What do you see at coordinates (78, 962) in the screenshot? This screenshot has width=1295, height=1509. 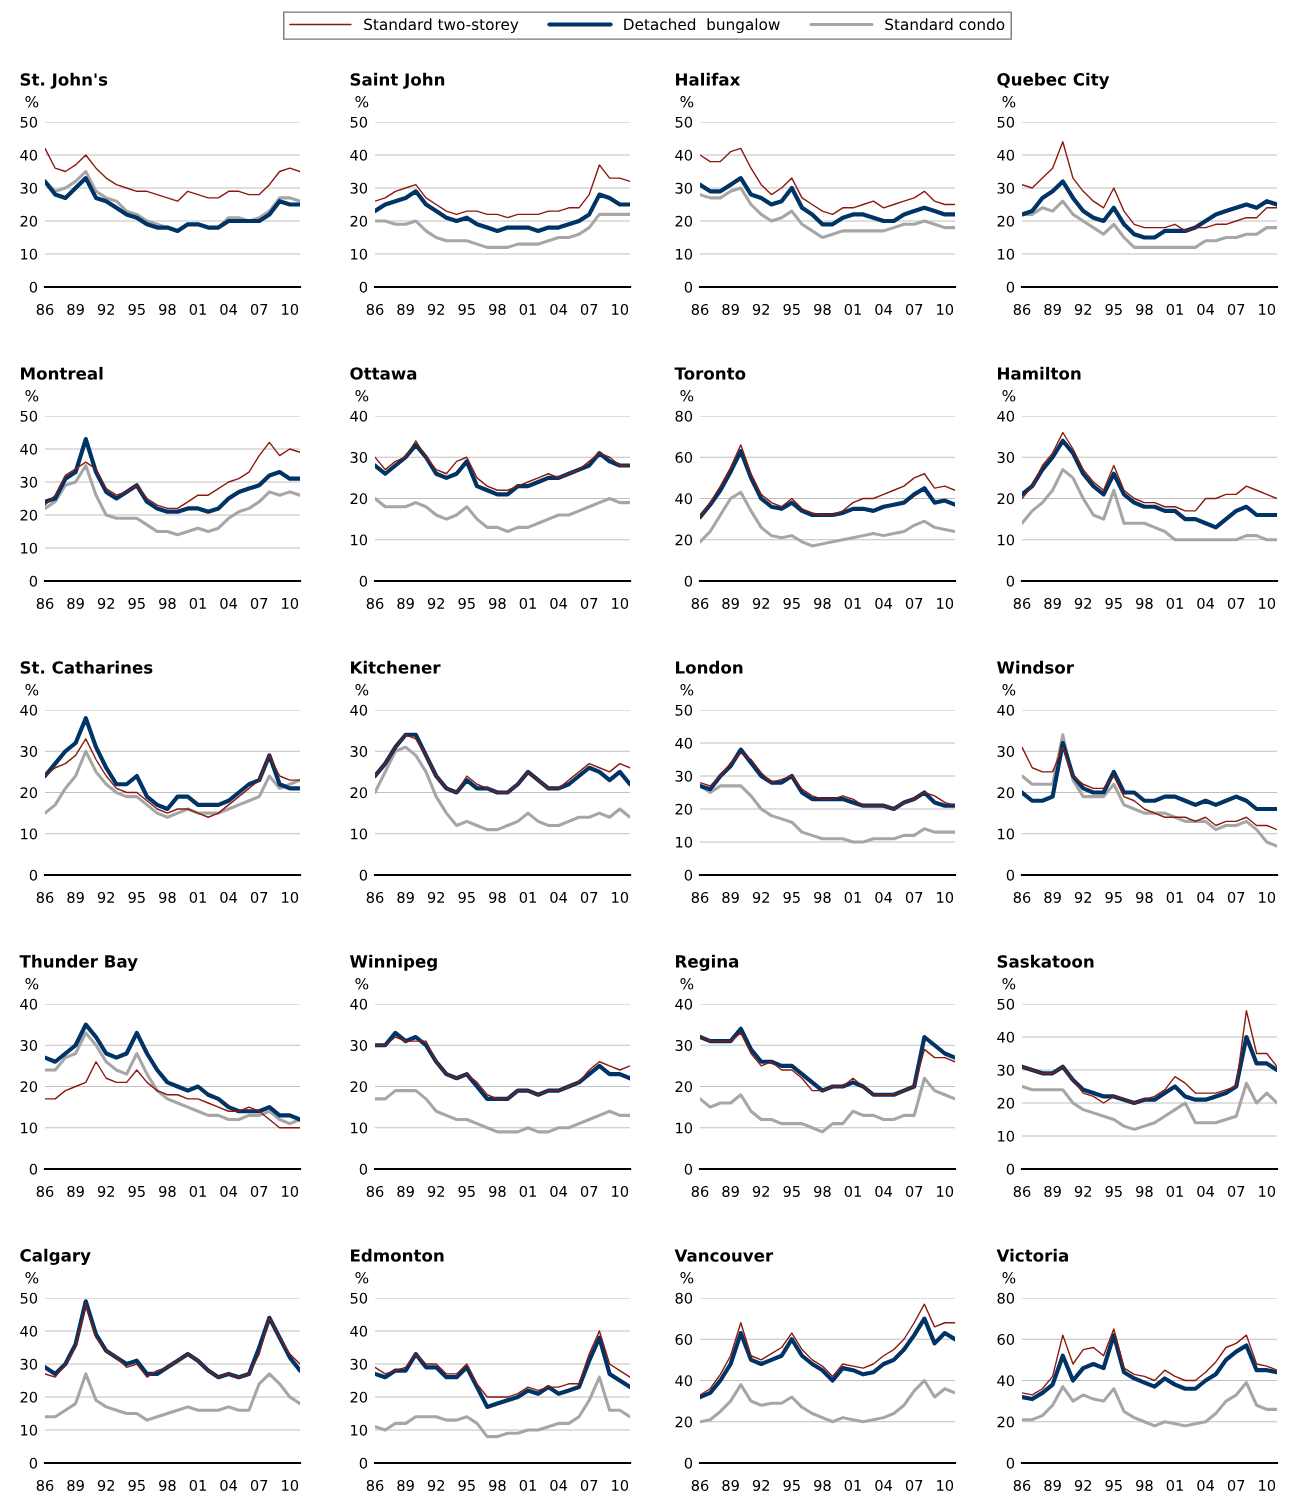 I see `chart-title: Thunder Bay` at bounding box center [78, 962].